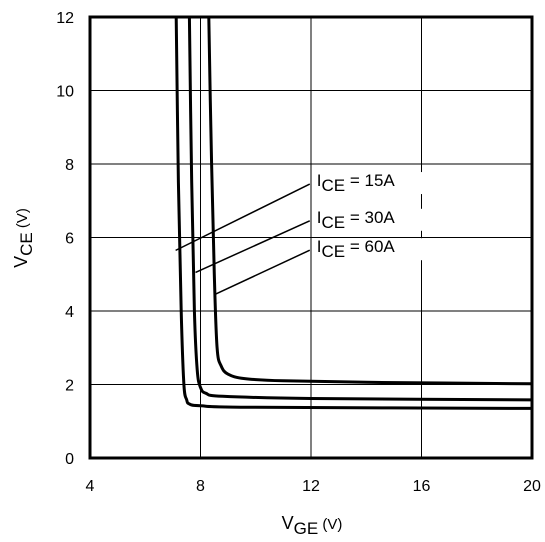 This screenshot has width=545, height=542. Describe the element at coordinates (532, 486) in the screenshot. I see `x-tick-label: 20` at that location.